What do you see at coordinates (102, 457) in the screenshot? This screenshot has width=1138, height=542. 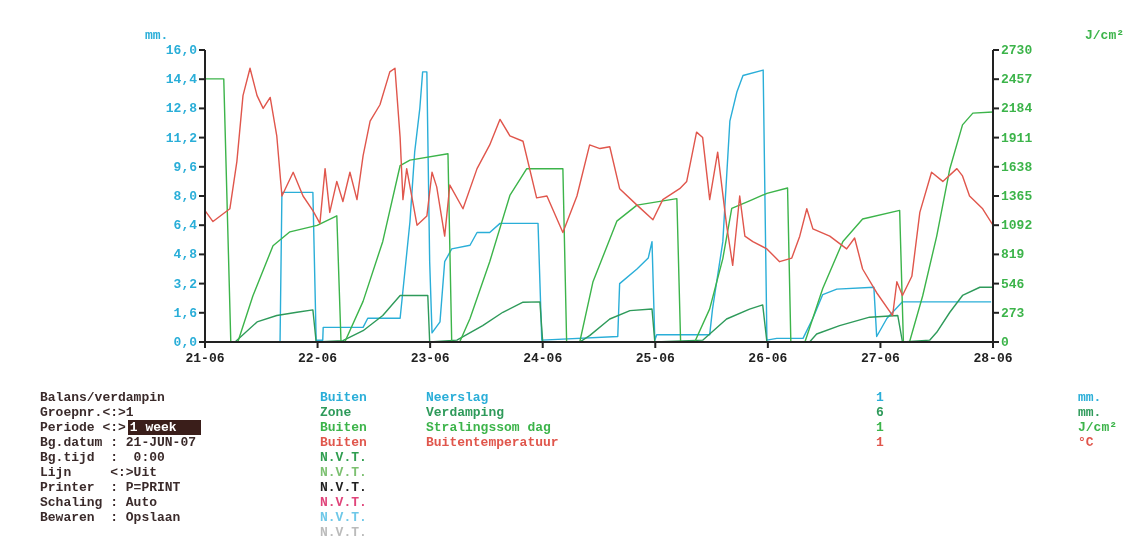 I see `text: Bg.tijd : 0:00` at bounding box center [102, 457].